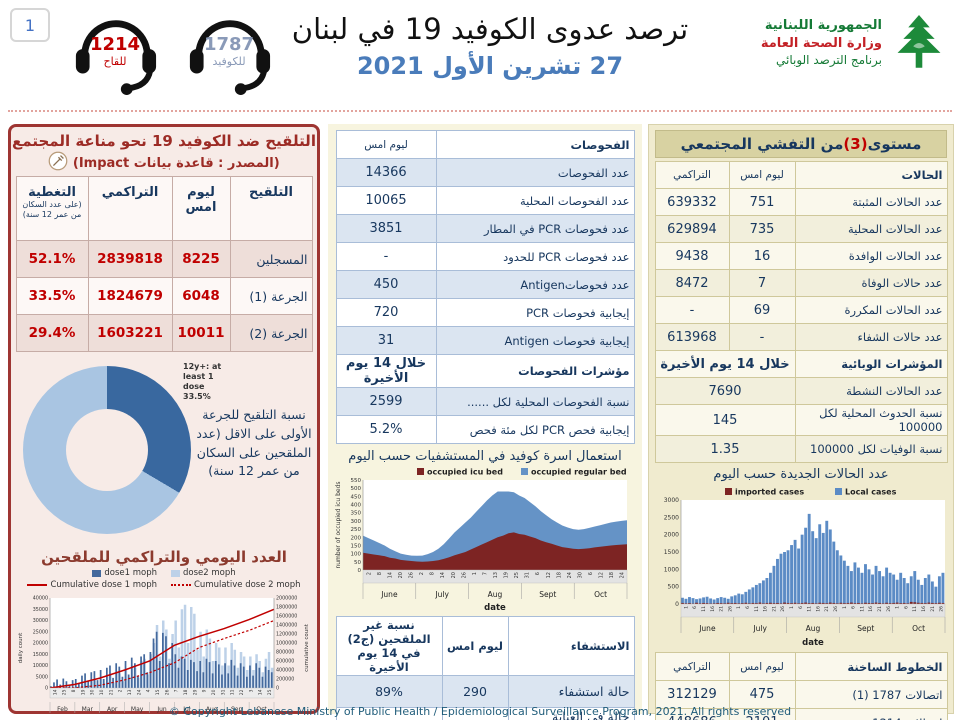 This screenshot has width=960, height=720. What do you see at coordinates (801, 364) in the screenshot?
I see `table-row: المؤشرات الوبائية خلال 14 يوم الأخيرة` at bounding box center [801, 364].